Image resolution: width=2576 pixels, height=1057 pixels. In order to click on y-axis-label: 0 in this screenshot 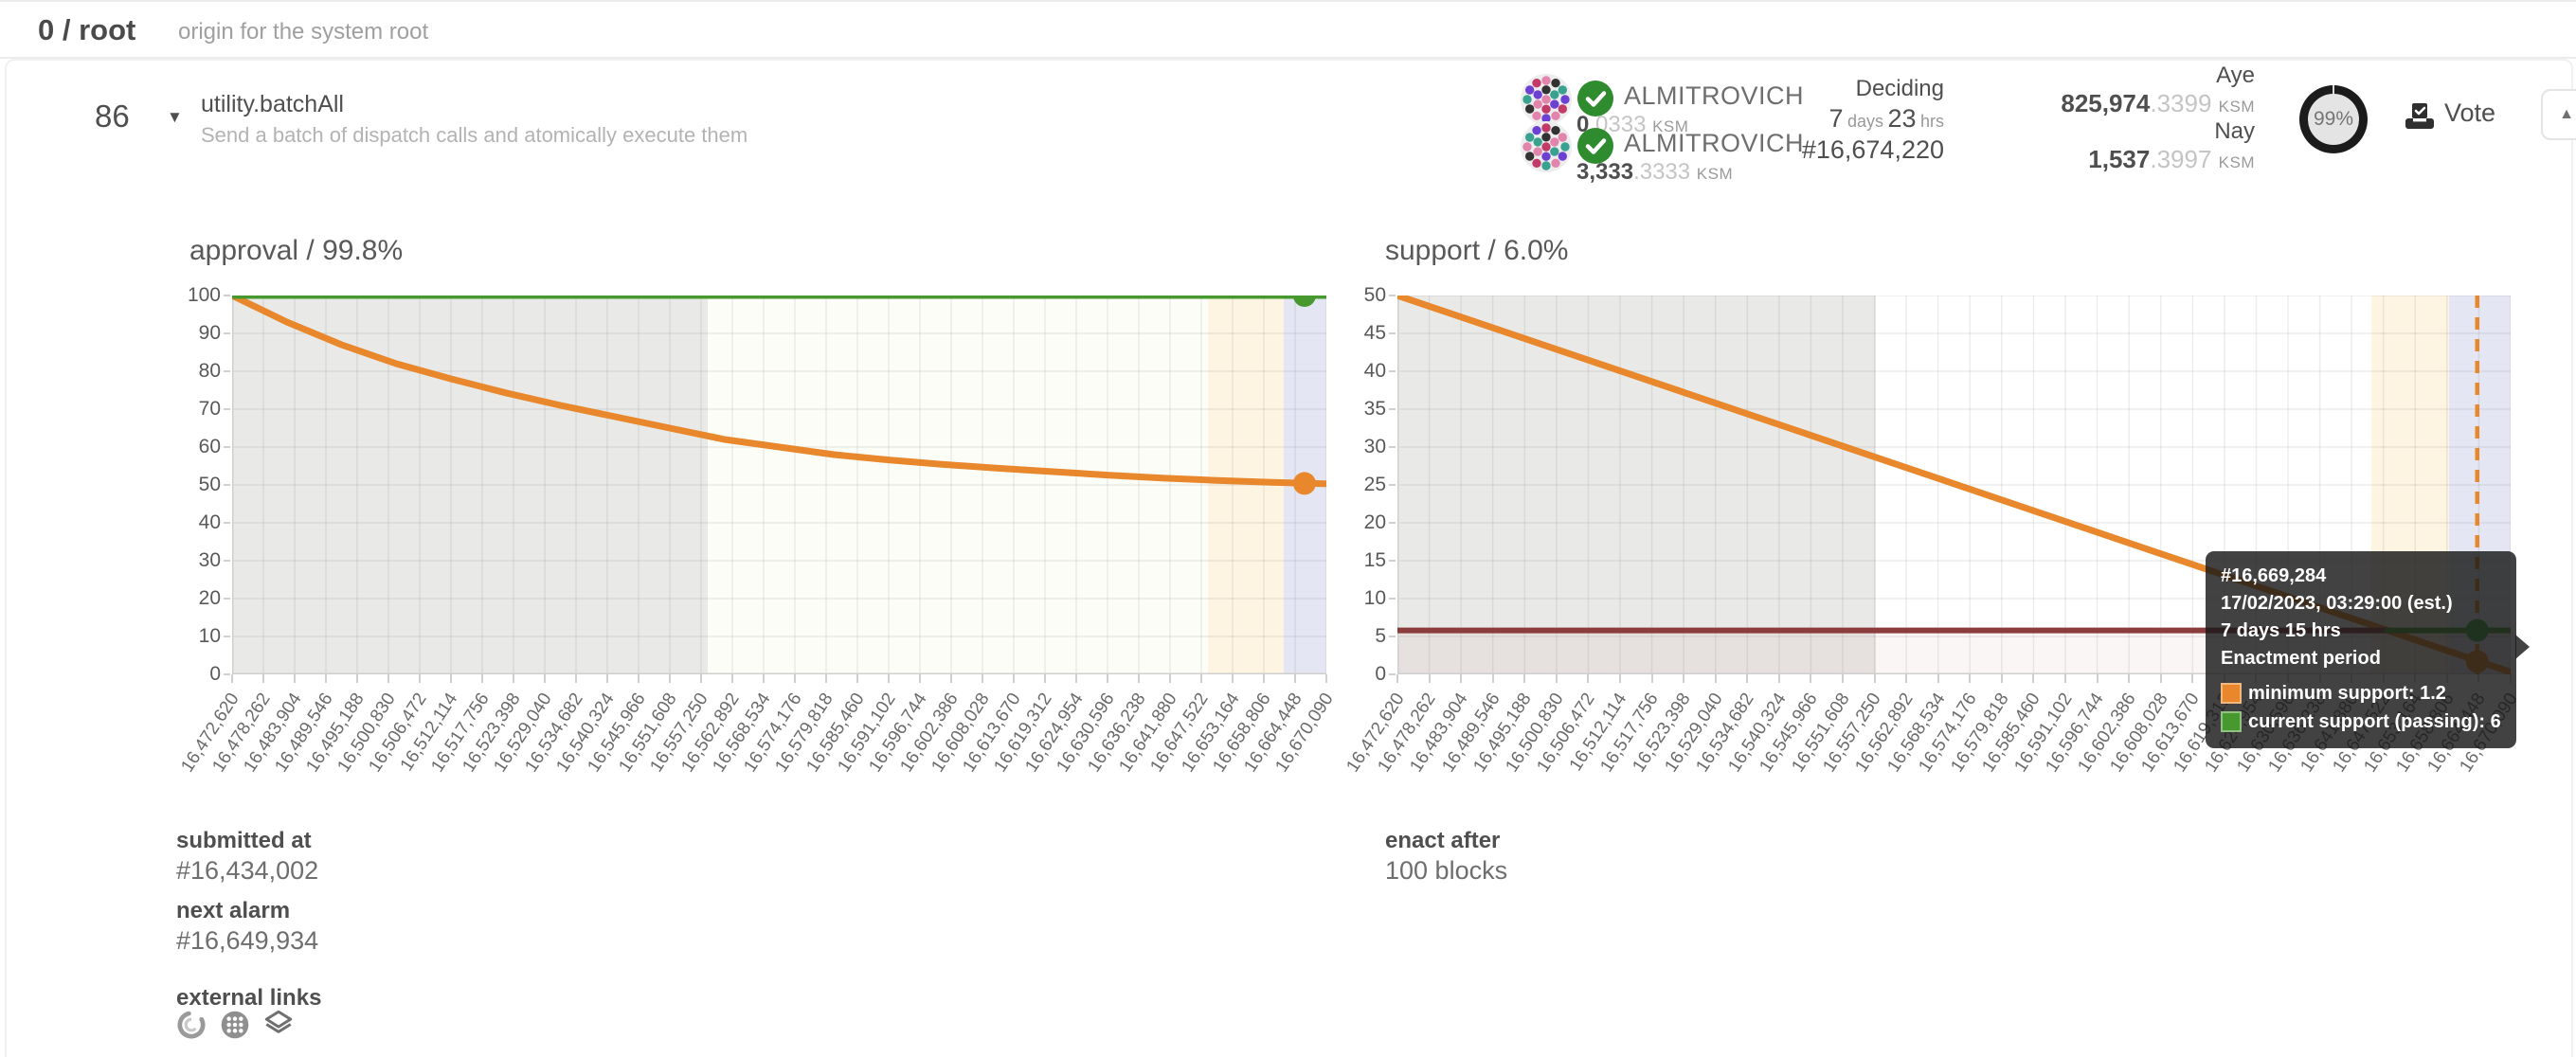, I will do `click(1380, 674)`.